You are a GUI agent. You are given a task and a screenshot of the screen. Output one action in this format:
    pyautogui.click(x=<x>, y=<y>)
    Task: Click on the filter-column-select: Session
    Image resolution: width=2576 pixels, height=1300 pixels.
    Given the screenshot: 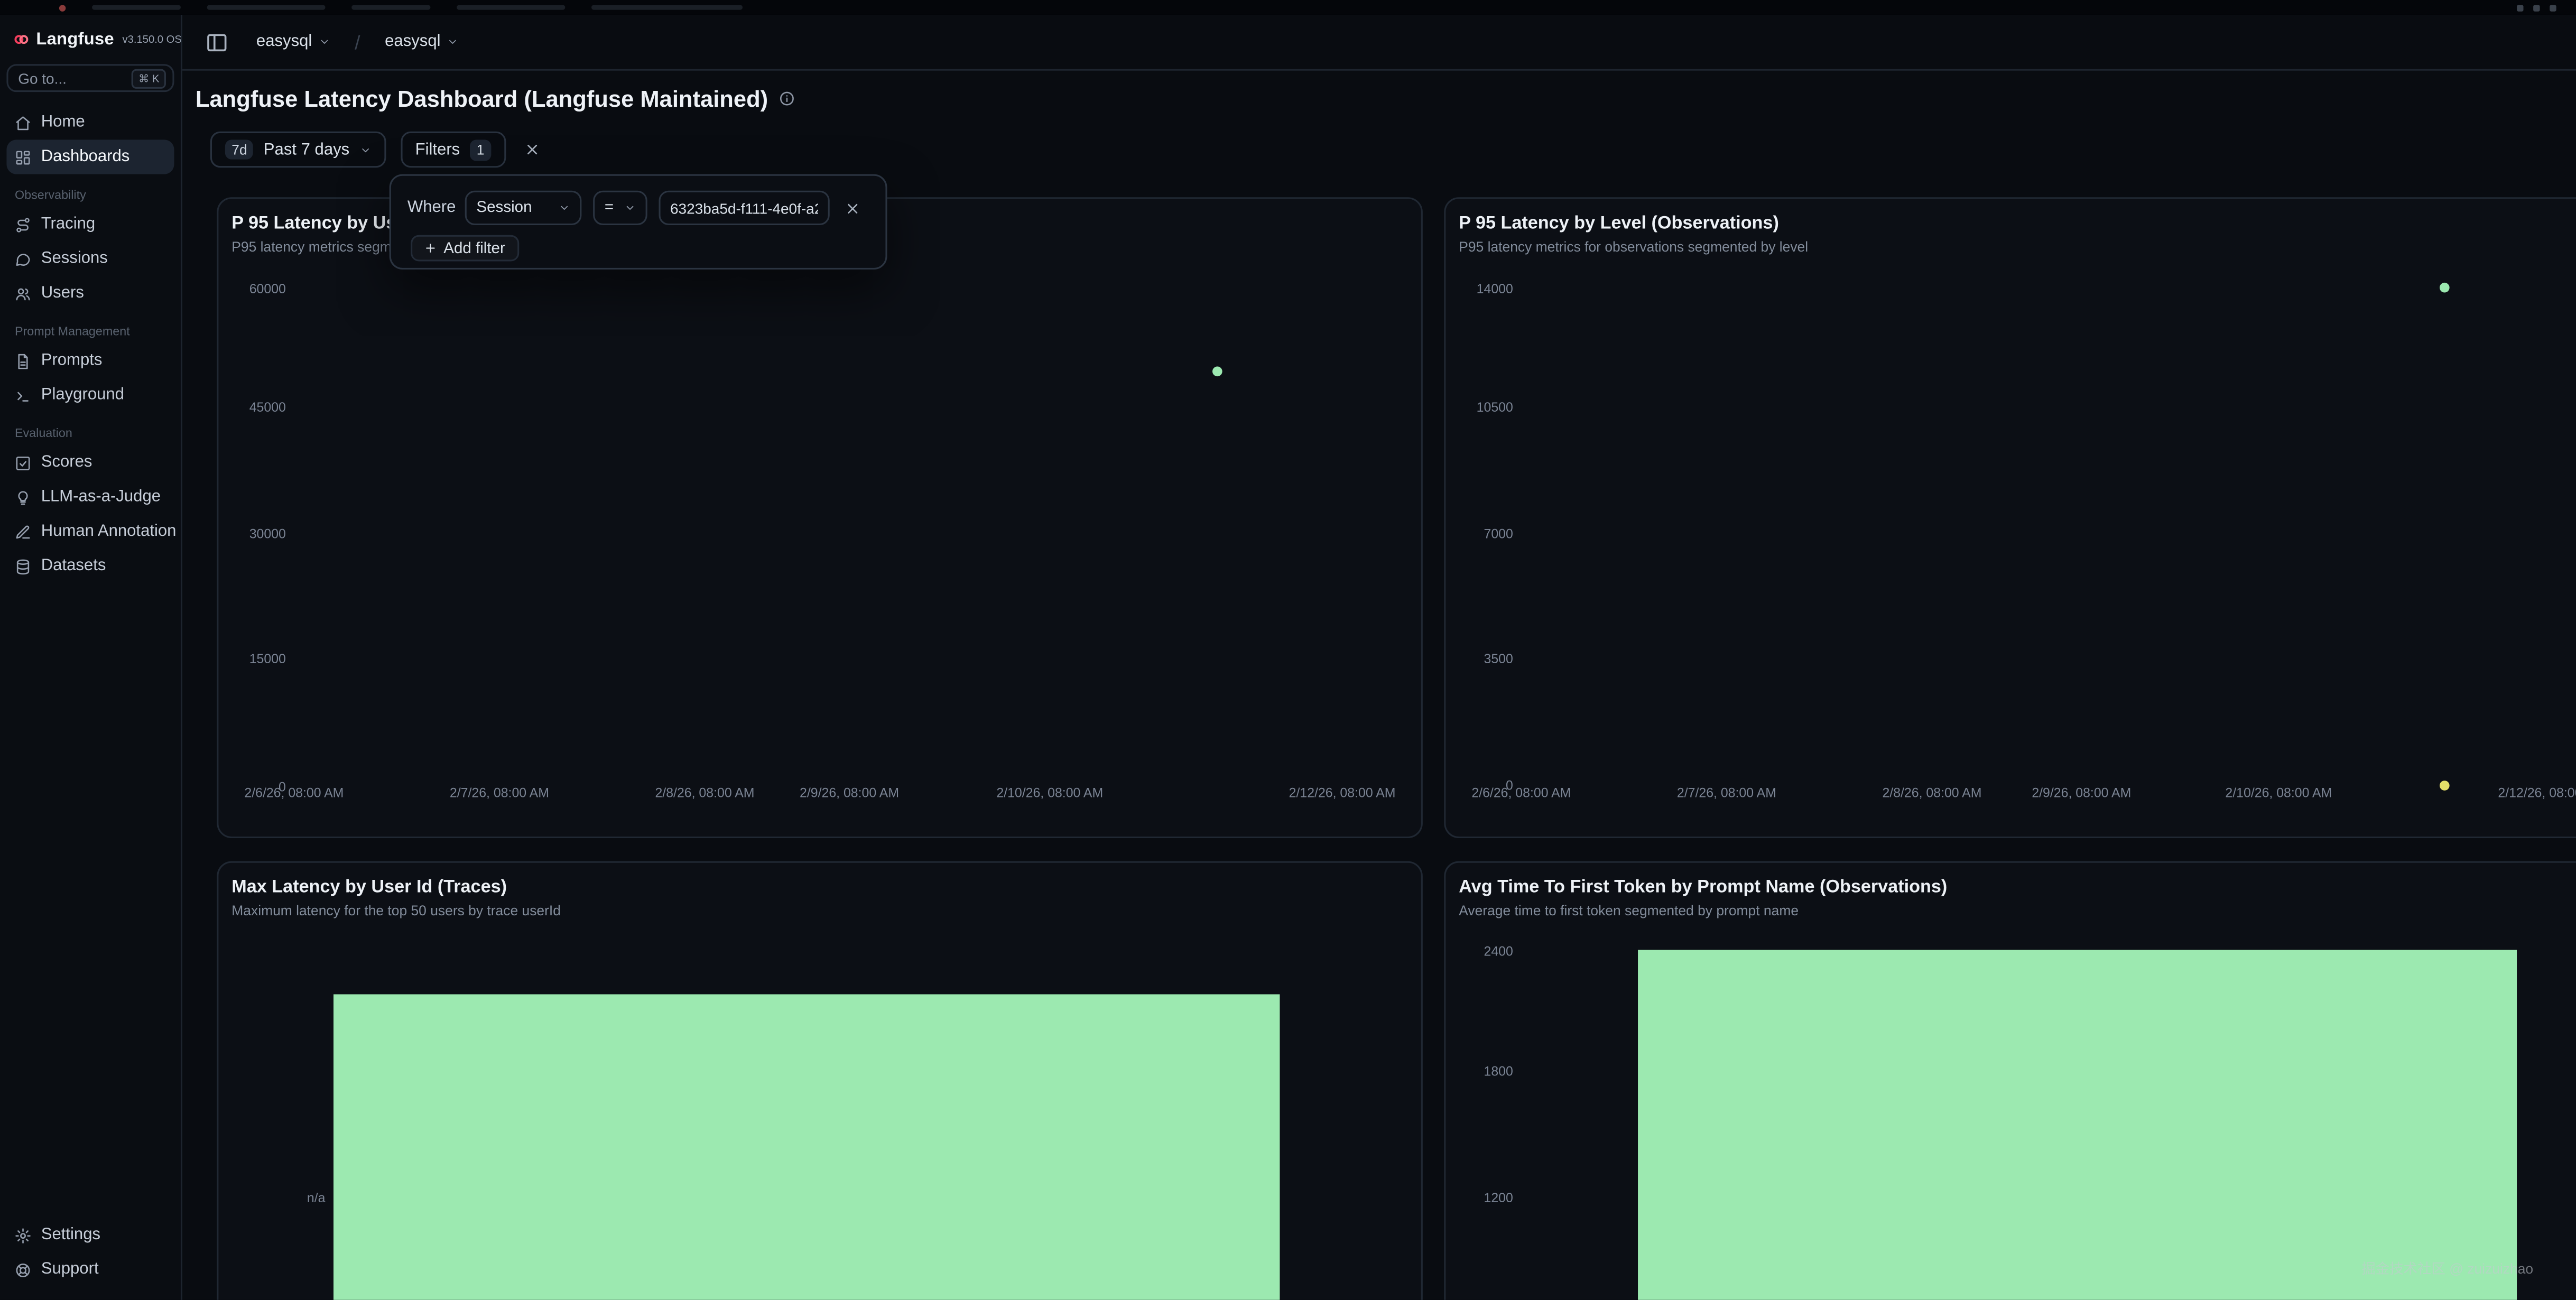 What is the action you would take?
    pyautogui.click(x=523, y=208)
    